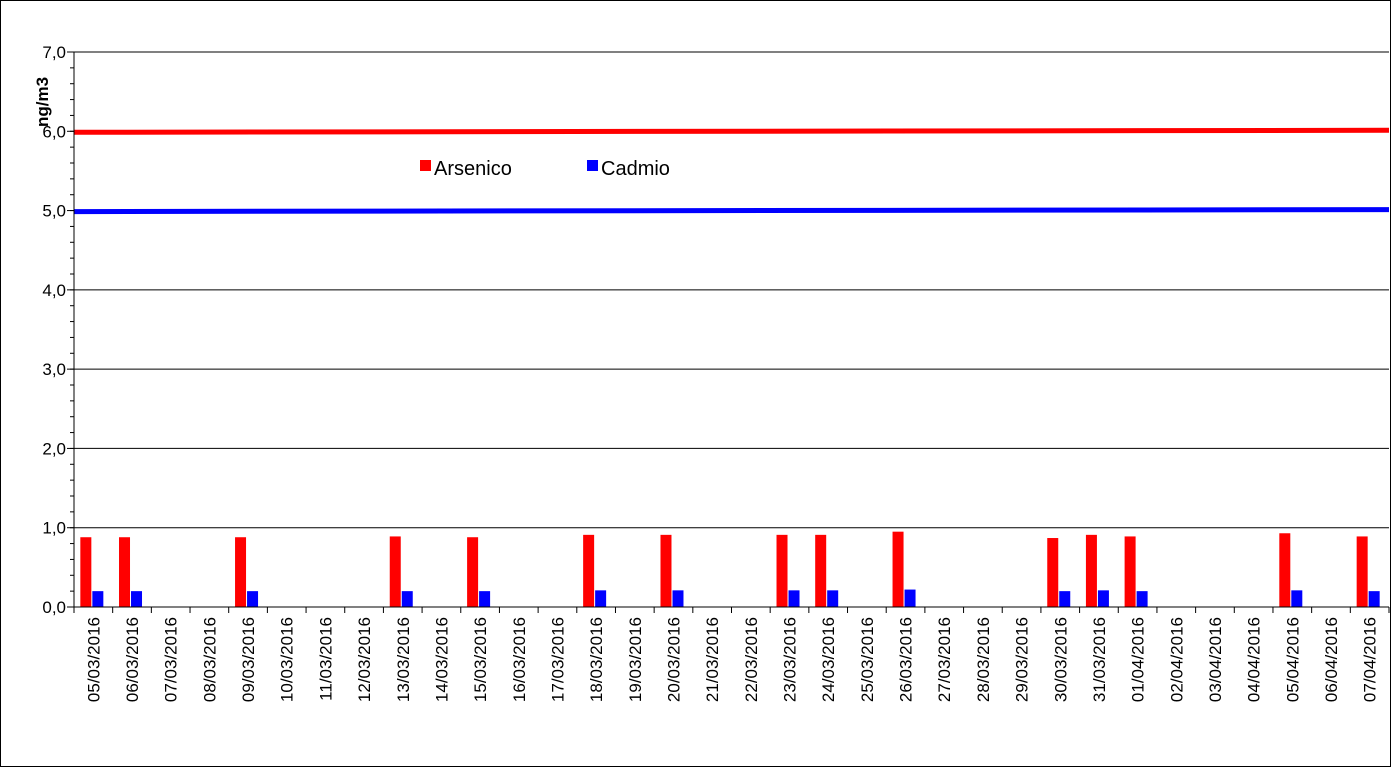  Describe the element at coordinates (828, 659) in the screenshot. I see `x-tick-label: 24/03/2016` at that location.